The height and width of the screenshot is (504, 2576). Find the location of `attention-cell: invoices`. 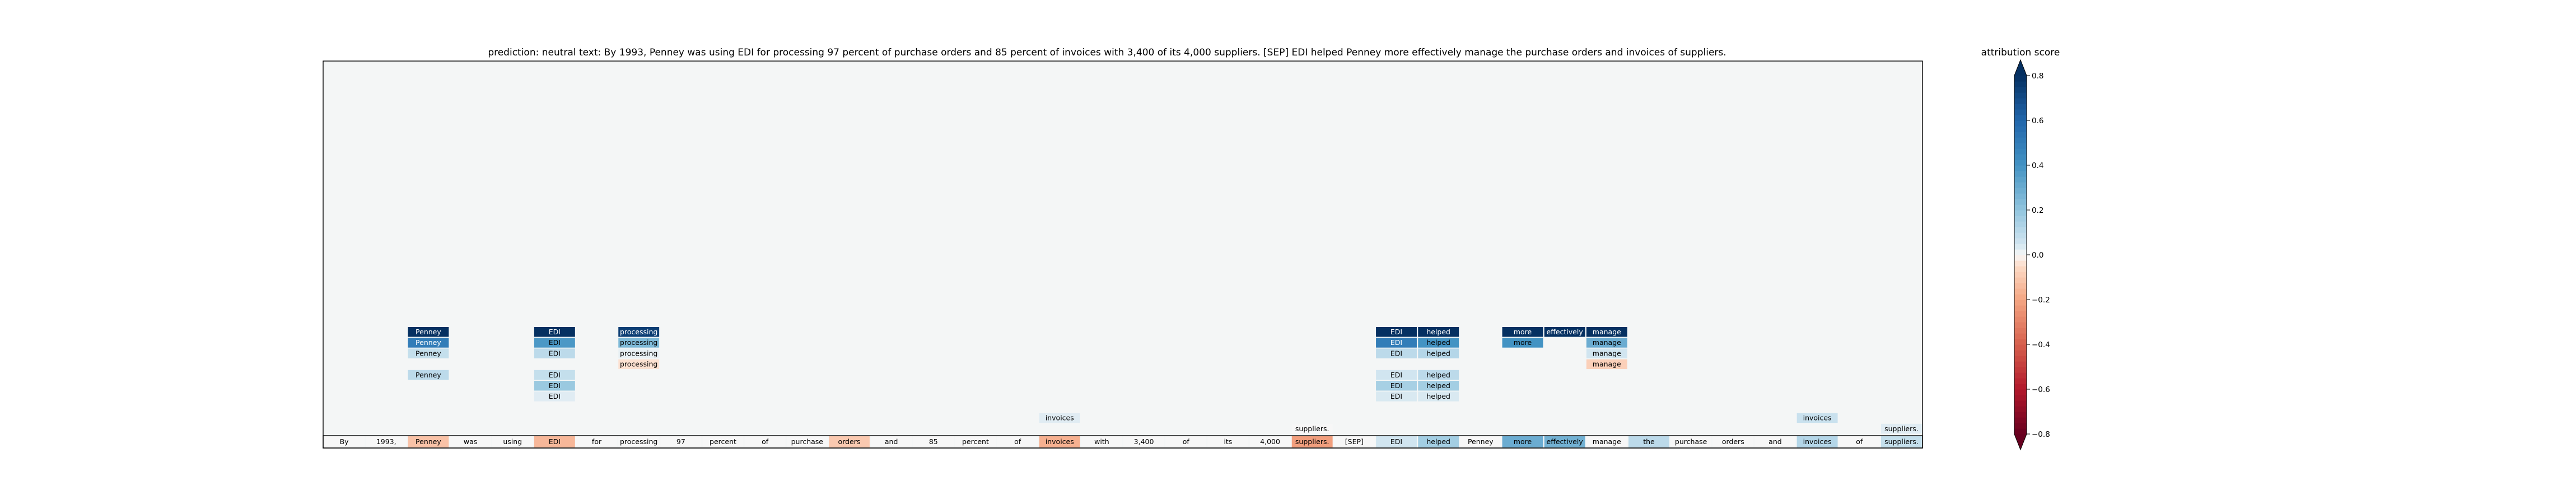

attention-cell: invoices is located at coordinates (1817, 418).